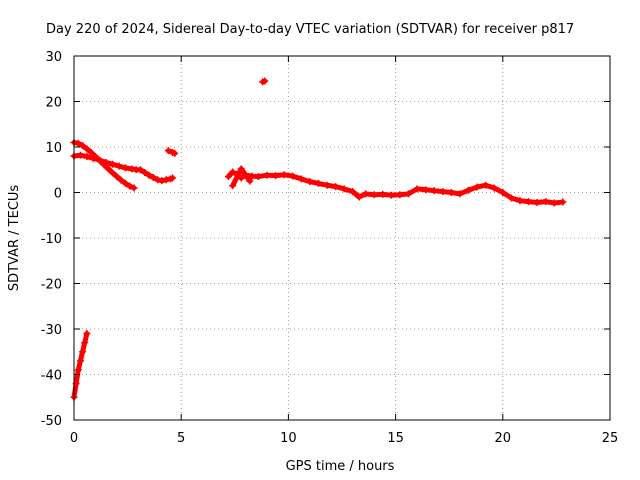 The width and height of the screenshot is (640, 480). Describe the element at coordinates (51, 239) in the screenshot. I see `y-tick-label: -10` at that location.